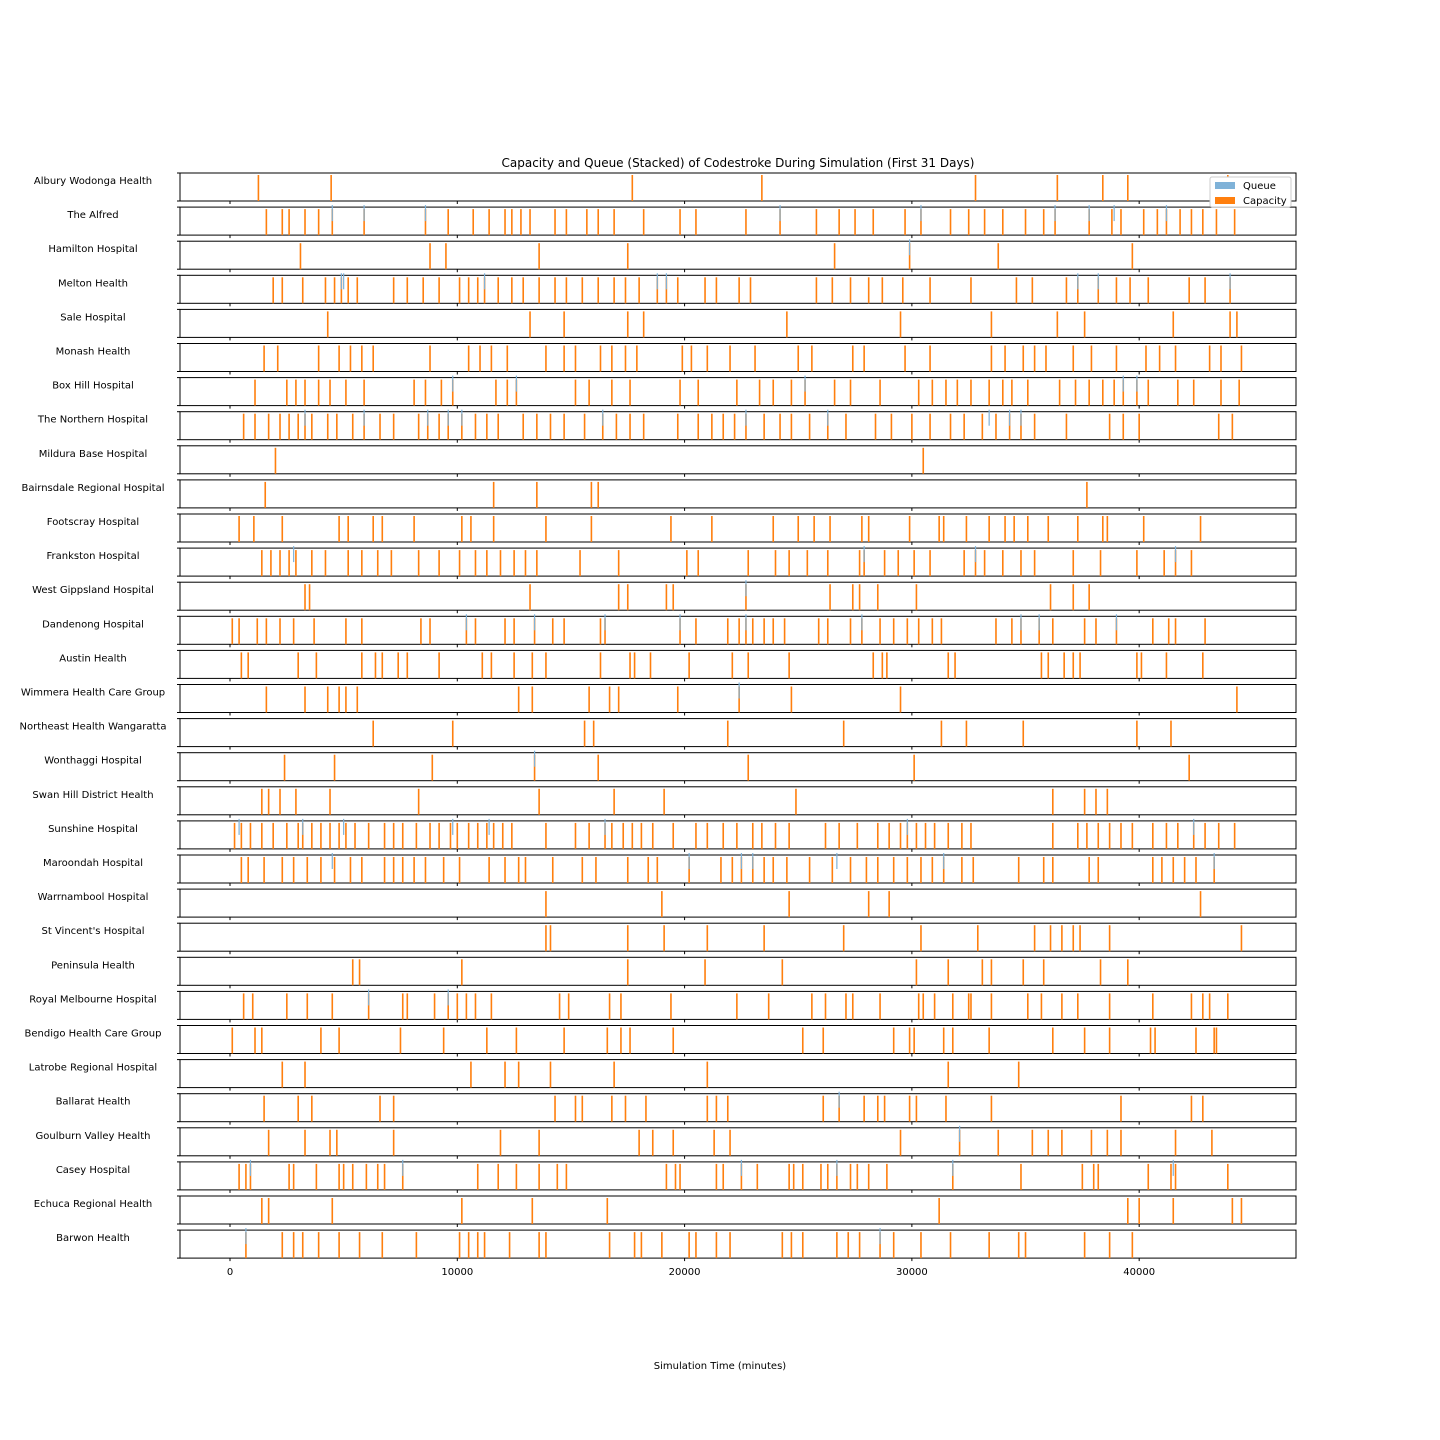 The width and height of the screenshot is (1440, 1440). What do you see at coordinates (658, 734) in the screenshot?
I see `panel: Northeast Health Wangaratta` at bounding box center [658, 734].